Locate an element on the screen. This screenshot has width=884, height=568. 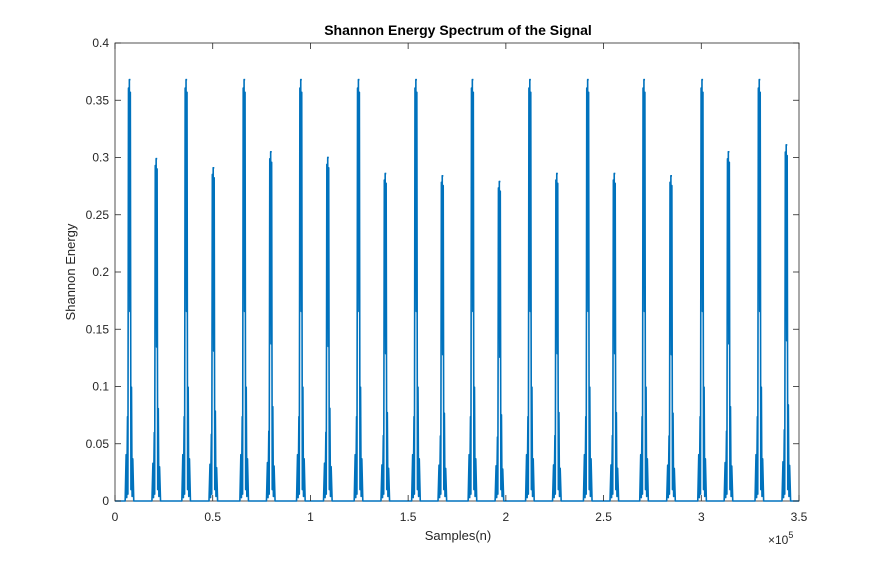
x-multiplier-exponent: 5 is located at coordinates (790, 535).